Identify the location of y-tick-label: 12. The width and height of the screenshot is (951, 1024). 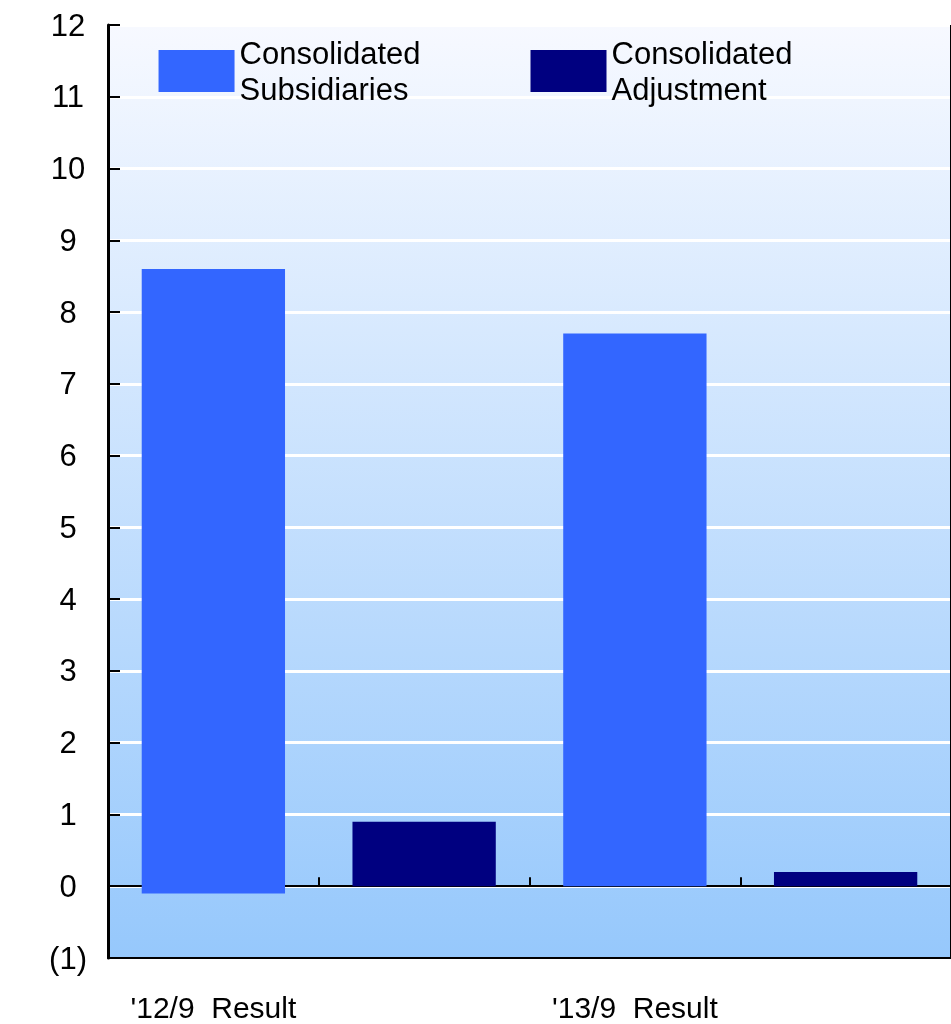
(68, 25).